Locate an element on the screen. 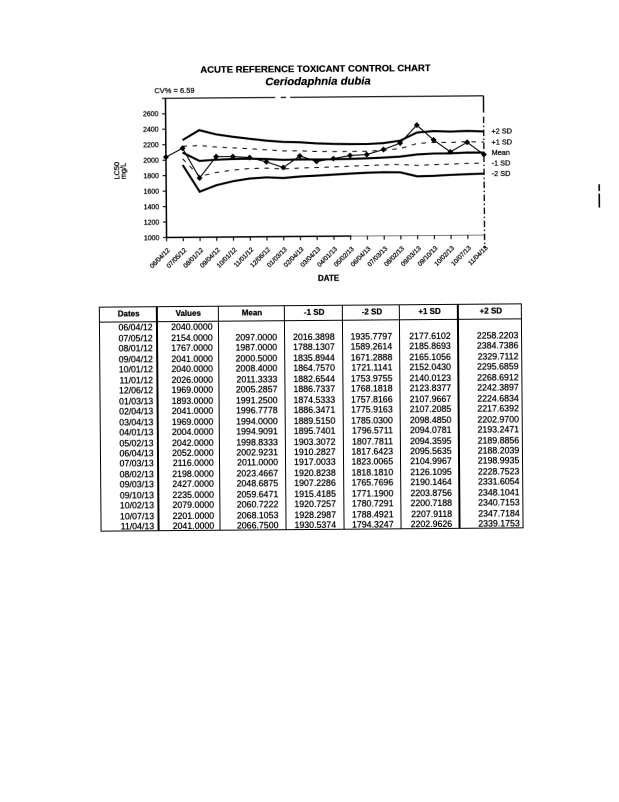 The width and height of the screenshot is (619, 802). svg-text: -1 SD is located at coordinates (501, 162).